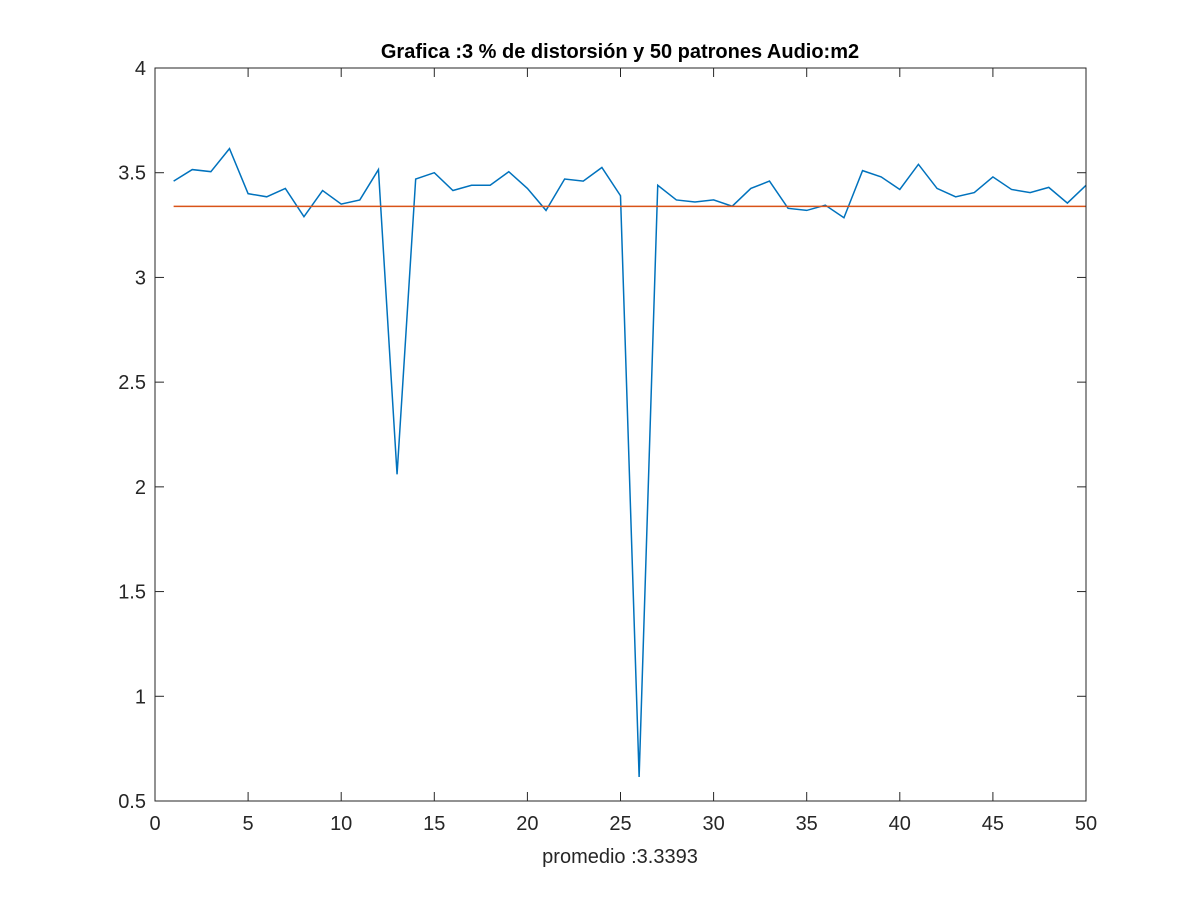  What do you see at coordinates (140, 488) in the screenshot?
I see `y-tick-label: 2` at bounding box center [140, 488].